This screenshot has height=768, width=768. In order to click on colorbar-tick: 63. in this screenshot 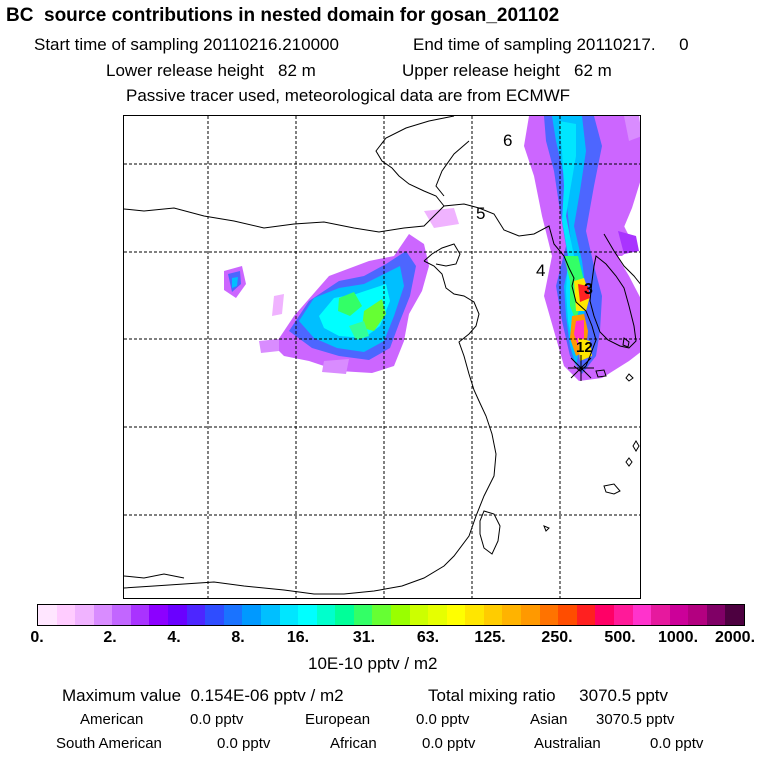, I will do `click(428, 637)`.